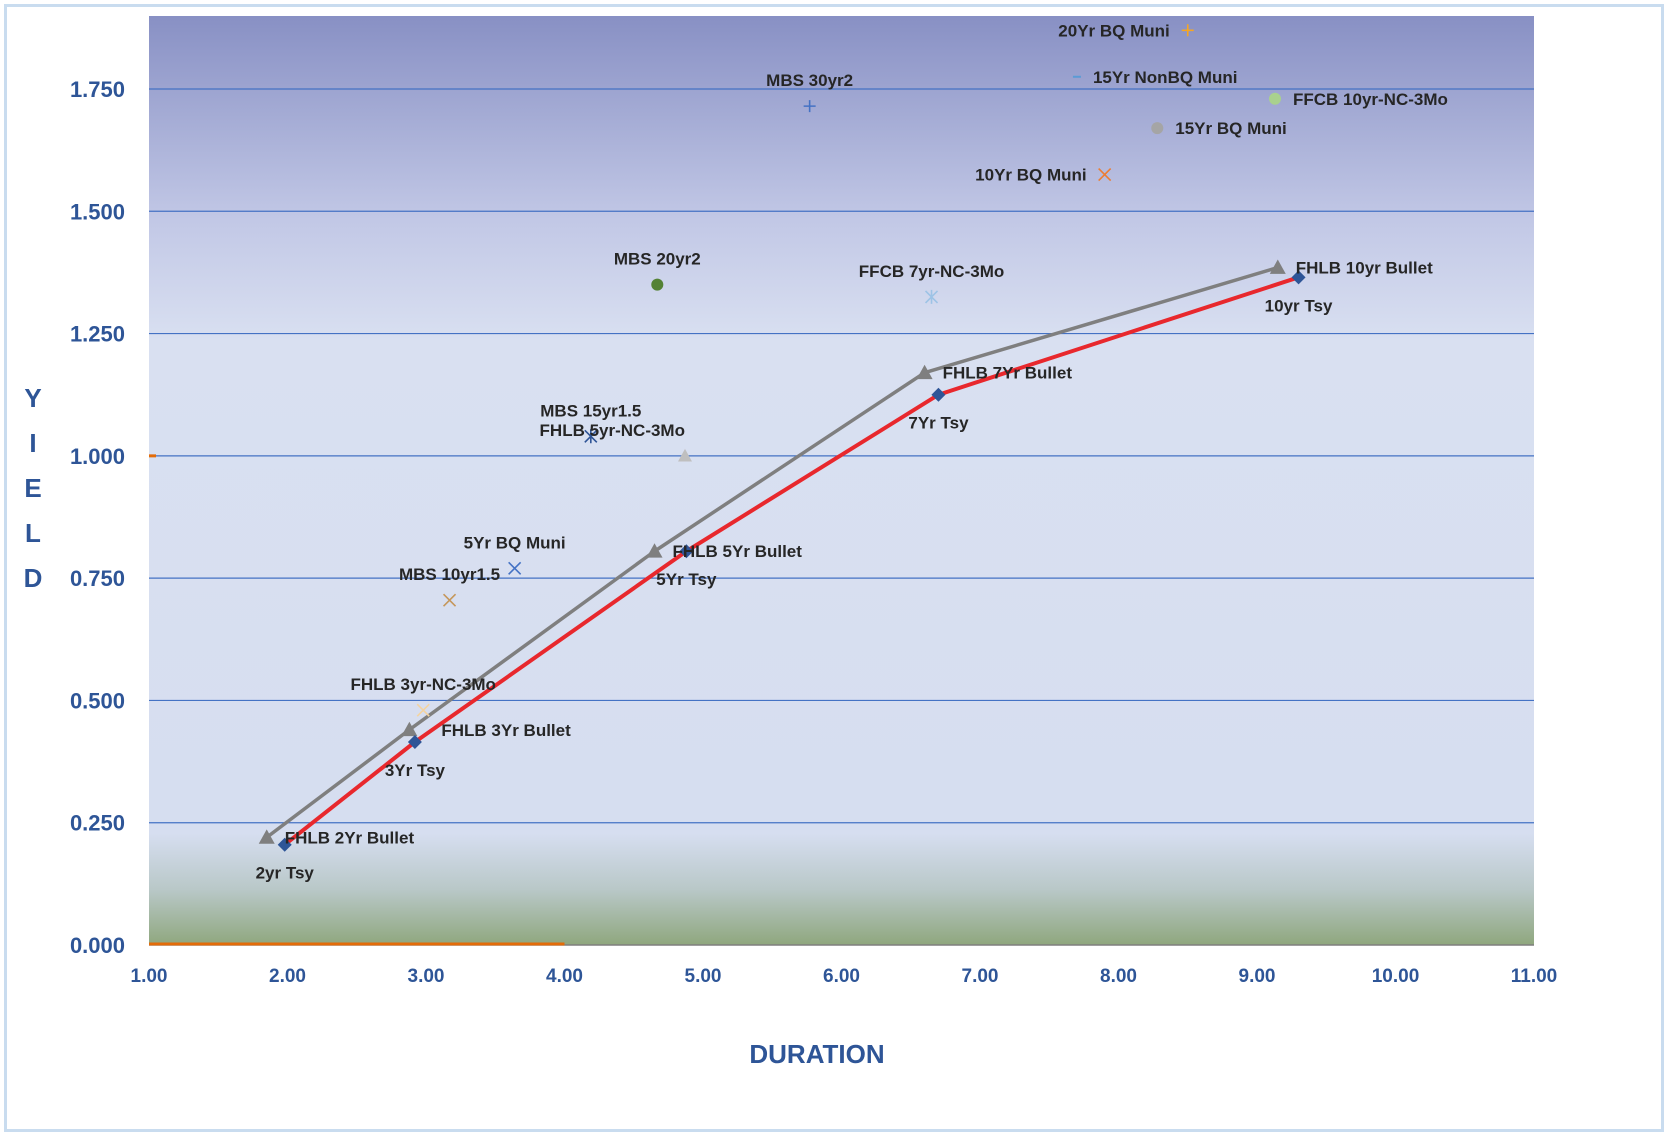 Image resolution: width=1675 pixels, height=1140 pixels. What do you see at coordinates (1364, 268) in the screenshot?
I see `point-label: FHLB 10yr Bullet` at bounding box center [1364, 268].